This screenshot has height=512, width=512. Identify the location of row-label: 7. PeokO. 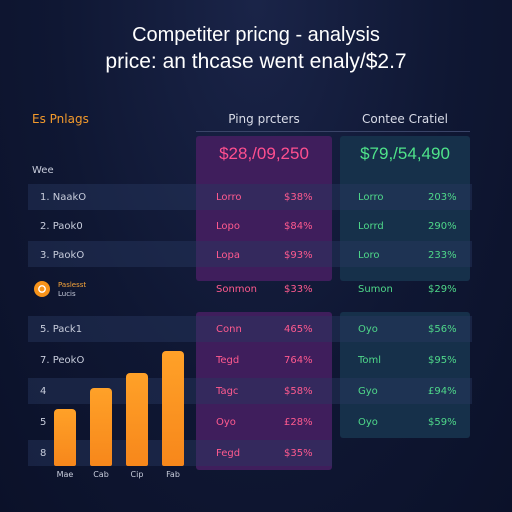
(62, 360).